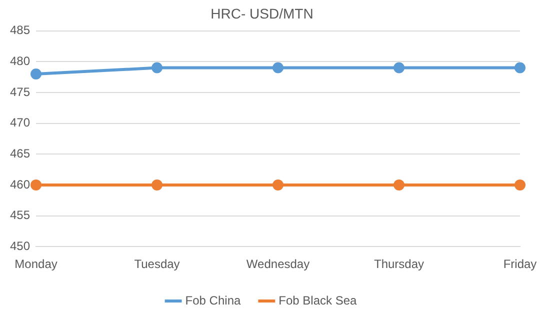 The width and height of the screenshot is (542, 321). What do you see at coordinates (520, 264) in the screenshot?
I see `x-tick-label: Friday` at bounding box center [520, 264].